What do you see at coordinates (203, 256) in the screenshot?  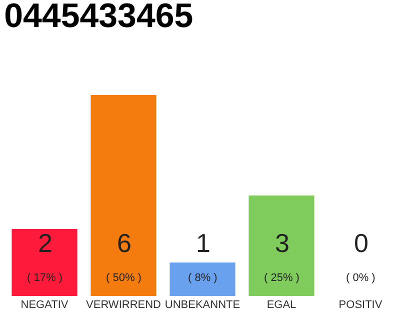 I see `data-label: 1 ( 8% )` at bounding box center [203, 256].